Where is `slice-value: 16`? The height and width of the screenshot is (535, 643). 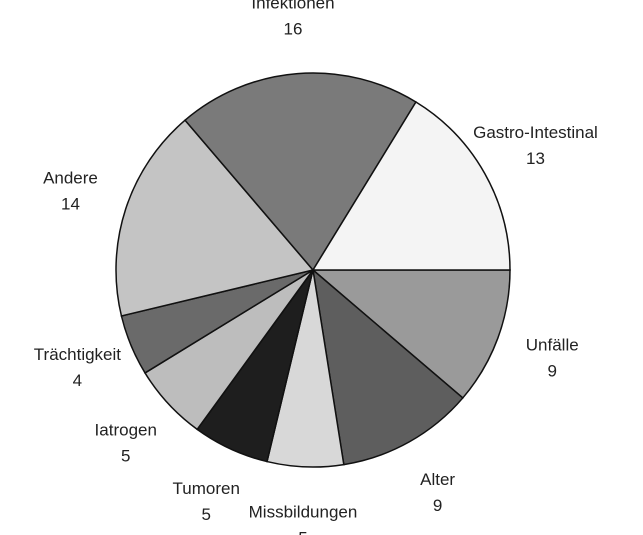
slice-value: 16 is located at coordinates (293, 28).